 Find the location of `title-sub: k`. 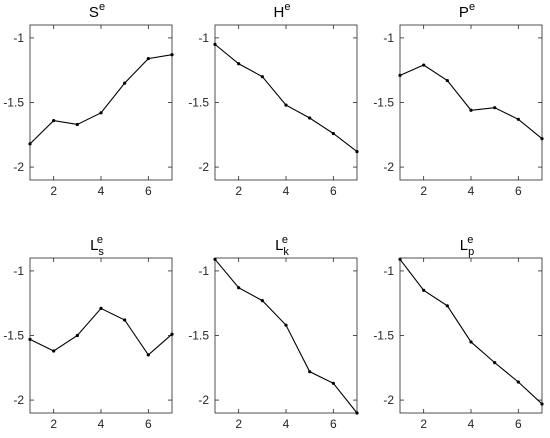

title-sub: k is located at coordinates (286, 252).